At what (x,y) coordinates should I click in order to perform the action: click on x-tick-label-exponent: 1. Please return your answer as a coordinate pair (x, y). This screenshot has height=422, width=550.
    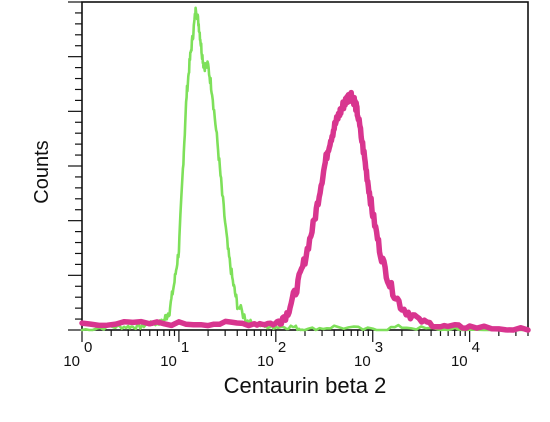
    Looking at the image, I should click on (185, 347).